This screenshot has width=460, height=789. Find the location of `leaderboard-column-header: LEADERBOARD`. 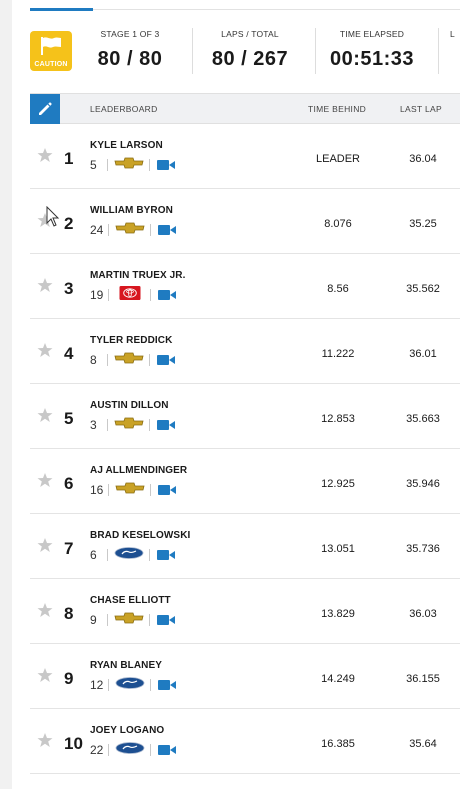

leaderboard-column-header: LEADERBOARD is located at coordinates (124, 109).